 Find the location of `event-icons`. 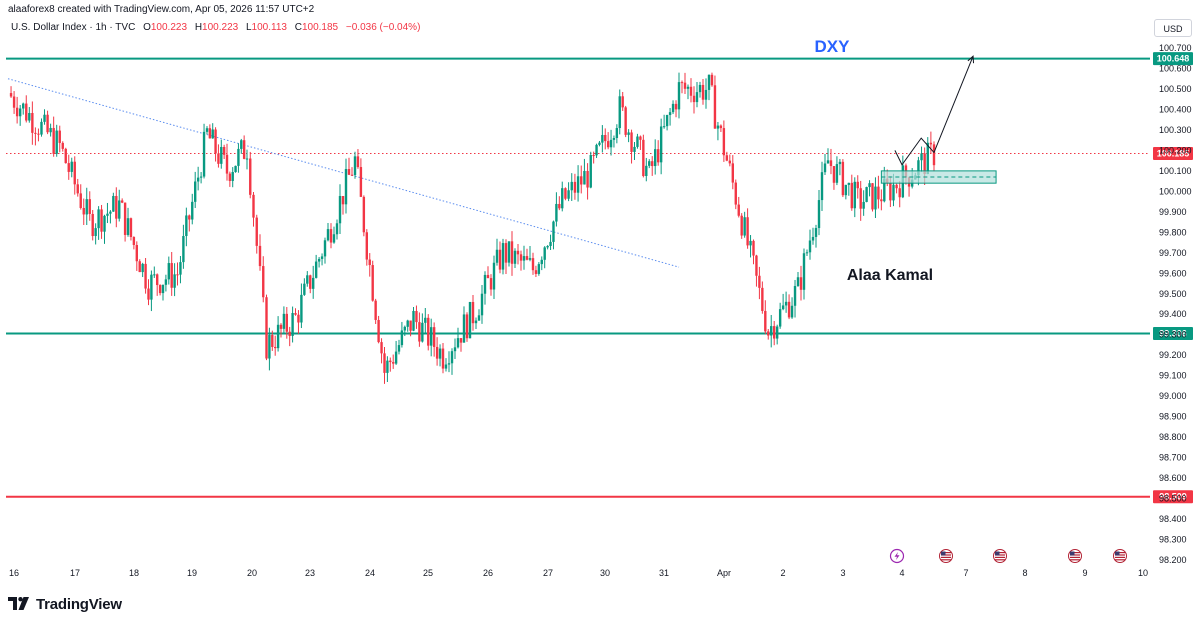

event-icons is located at coordinates (1008, 556).